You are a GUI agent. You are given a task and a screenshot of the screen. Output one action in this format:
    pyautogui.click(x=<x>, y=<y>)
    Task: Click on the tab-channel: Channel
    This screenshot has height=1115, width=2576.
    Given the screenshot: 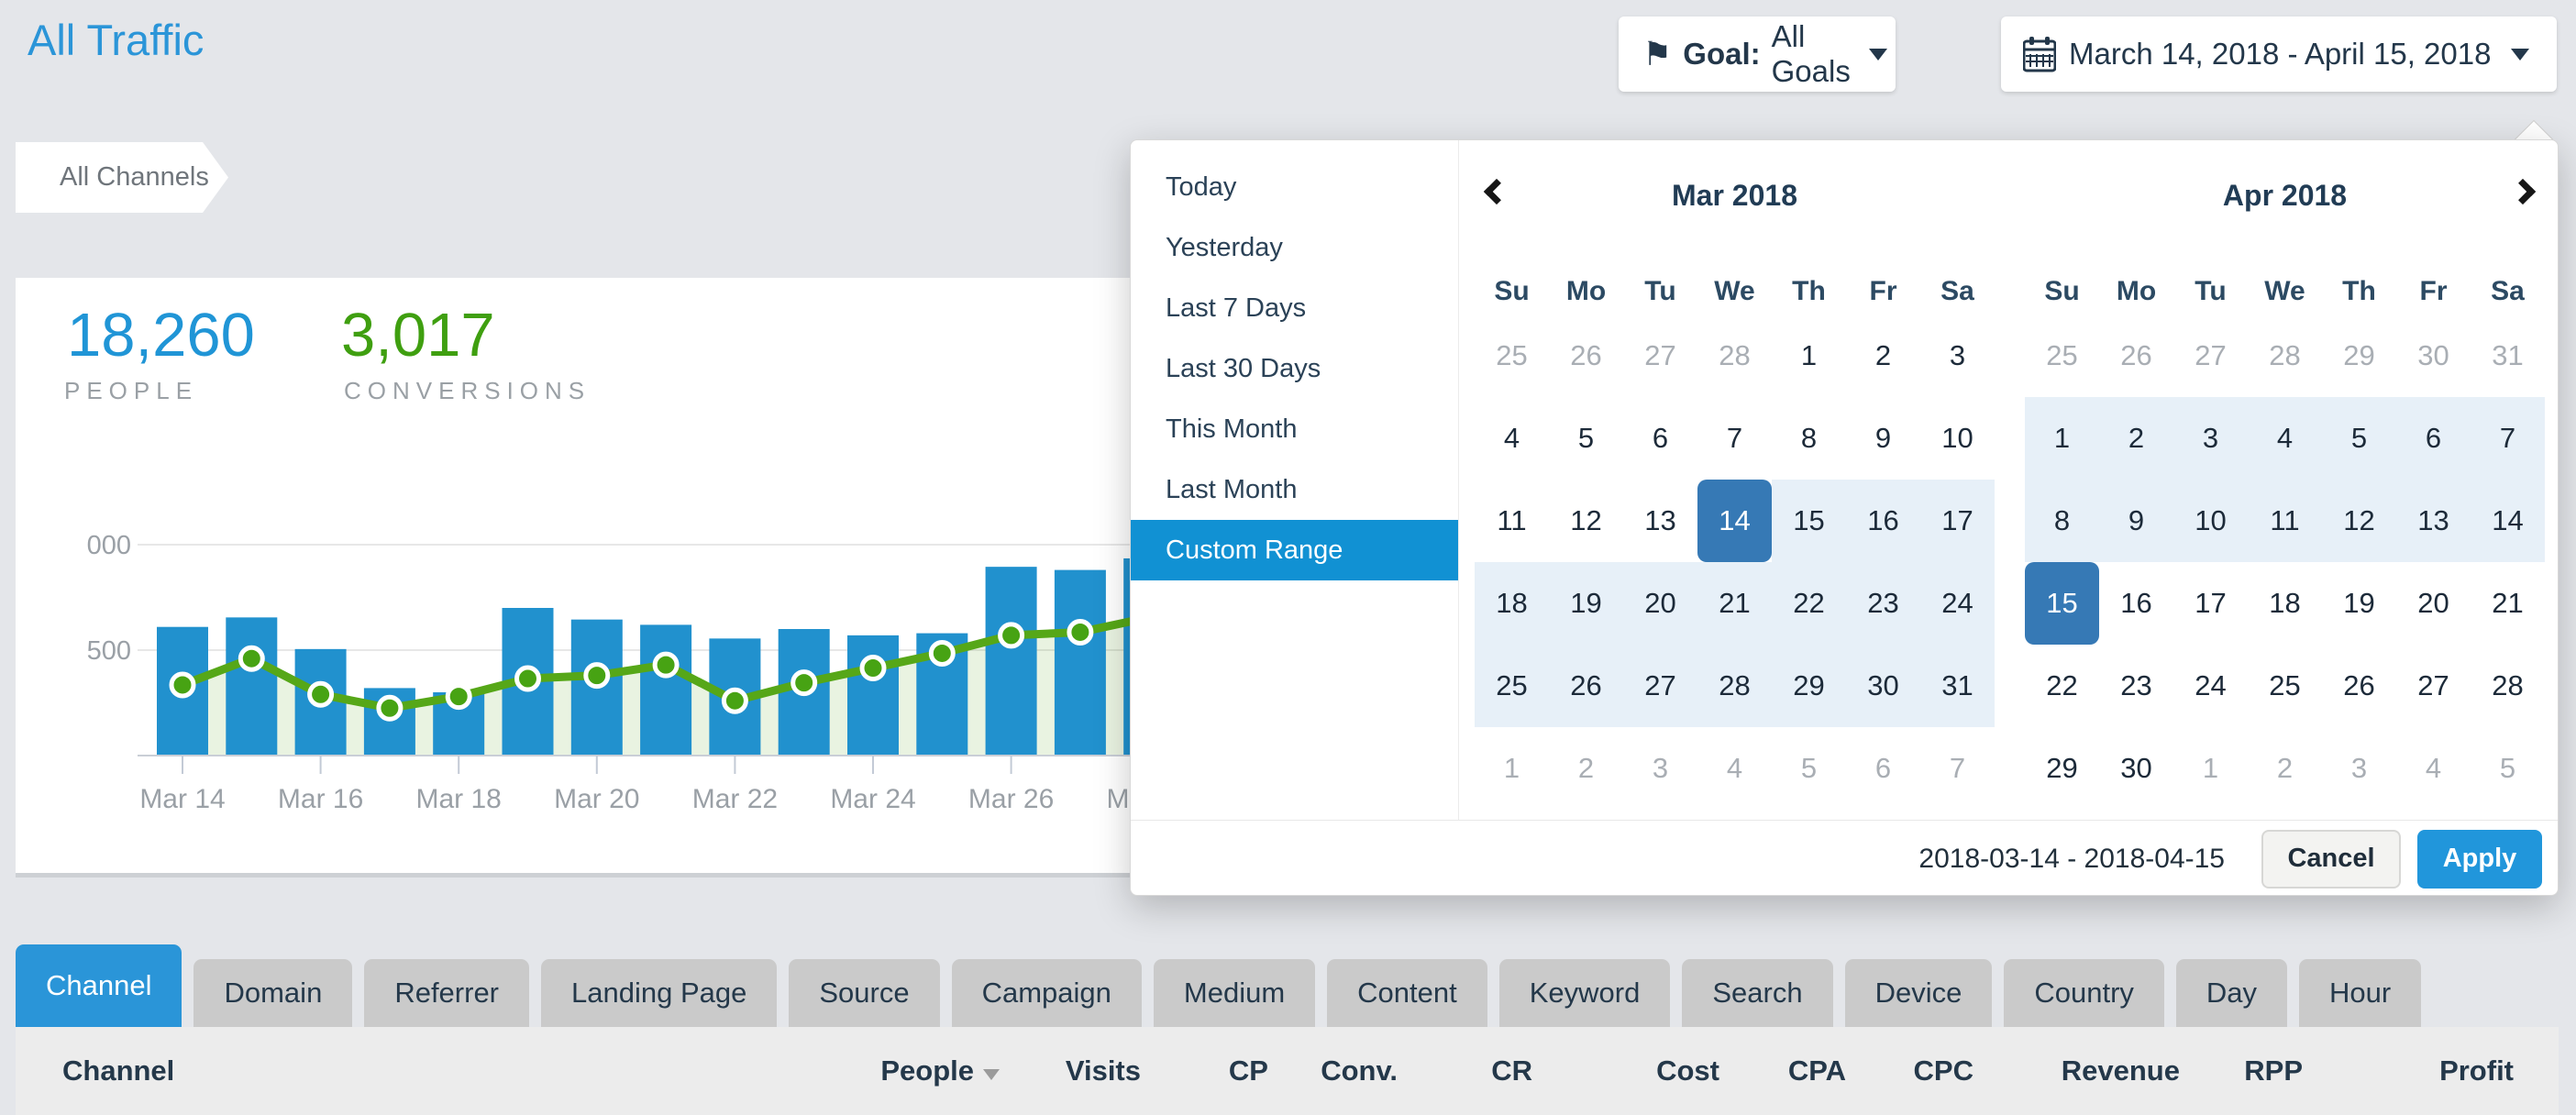 What is the action you would take?
    pyautogui.click(x=99, y=985)
    